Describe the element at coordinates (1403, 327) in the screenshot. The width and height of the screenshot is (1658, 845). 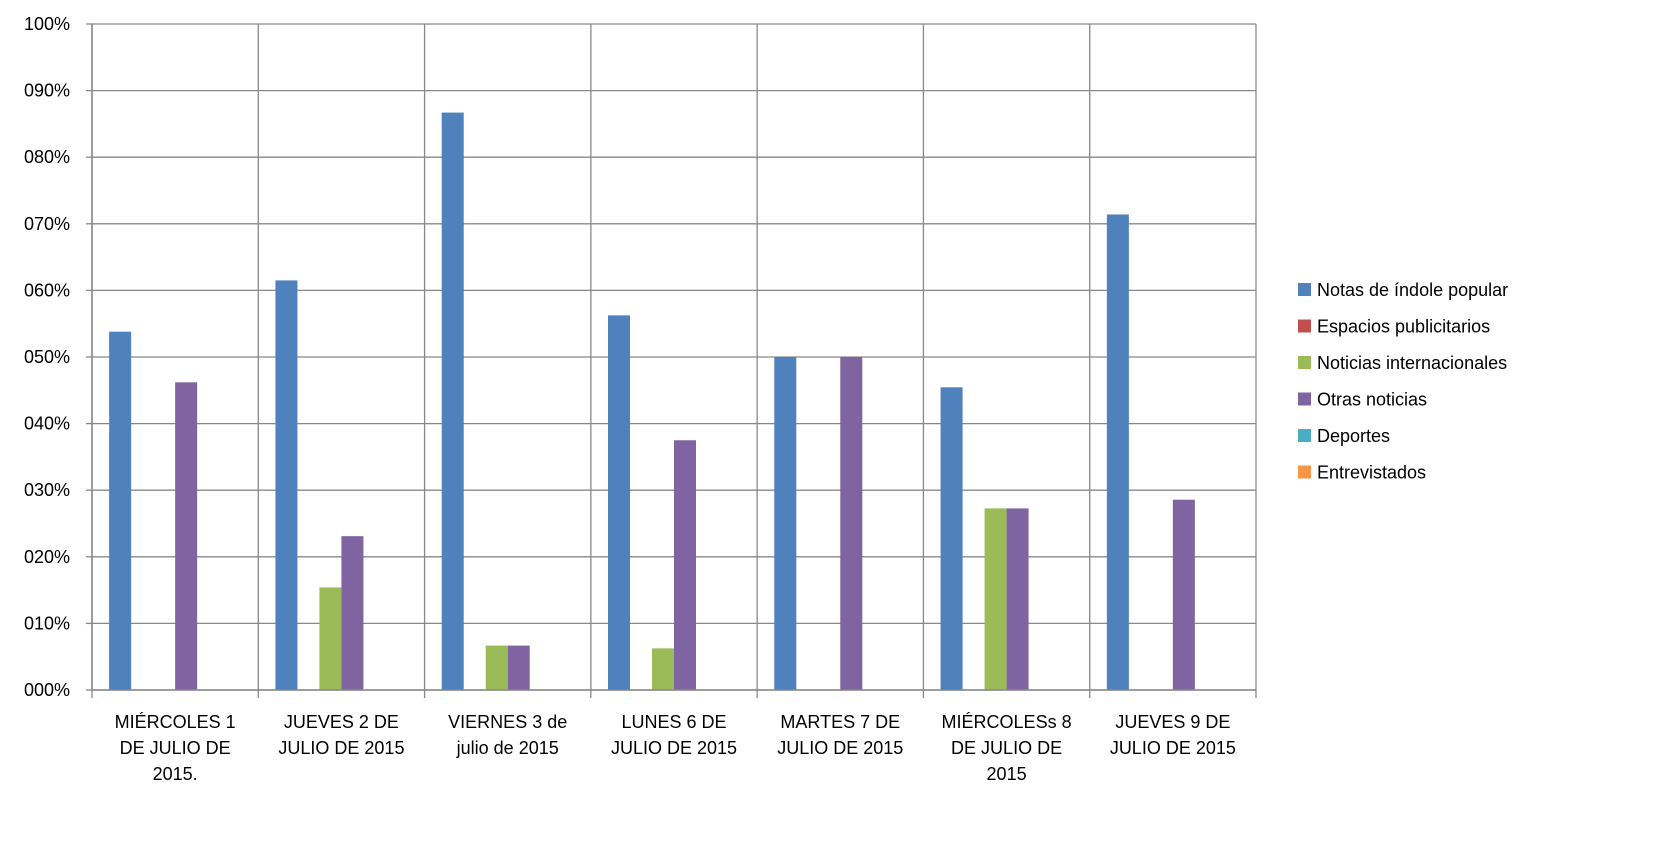
I see `legend-label: Espacios publicitarios` at that location.